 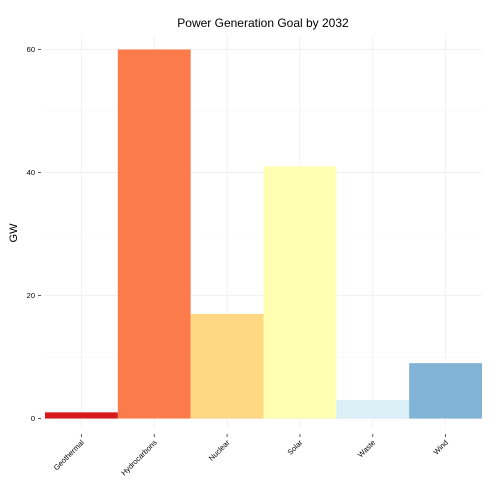 What do you see at coordinates (69, 455) in the screenshot?
I see `x-tick-label: Geothermal` at bounding box center [69, 455].